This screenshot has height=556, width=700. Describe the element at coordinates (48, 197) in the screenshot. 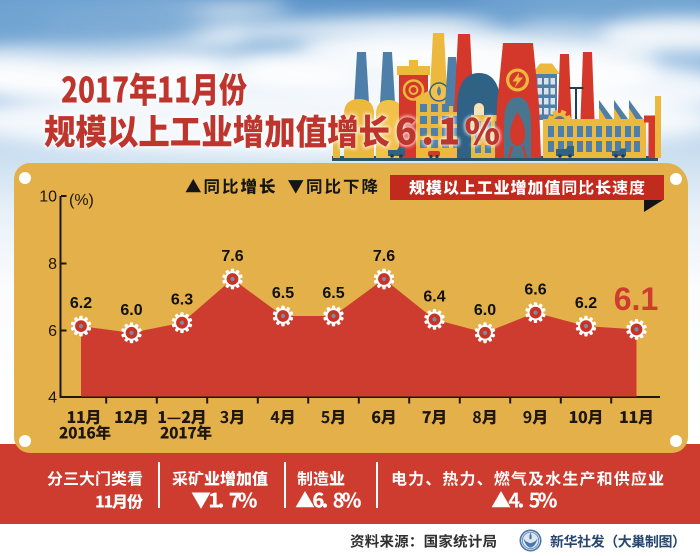

I see `svg-text: 10` at that location.